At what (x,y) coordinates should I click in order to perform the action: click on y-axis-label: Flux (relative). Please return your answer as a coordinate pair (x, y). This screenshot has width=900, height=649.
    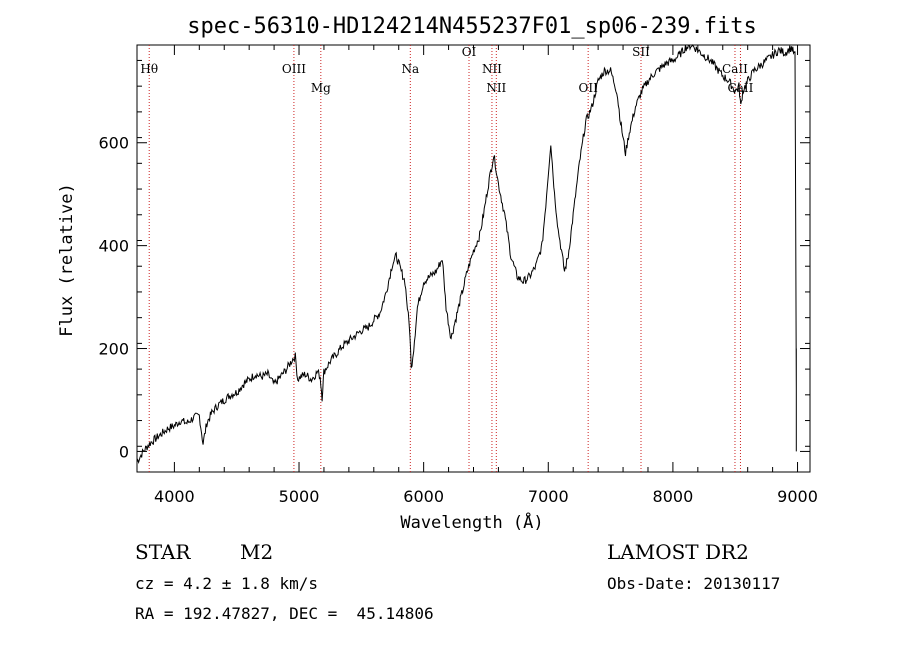
    Looking at the image, I should click on (67, 260).